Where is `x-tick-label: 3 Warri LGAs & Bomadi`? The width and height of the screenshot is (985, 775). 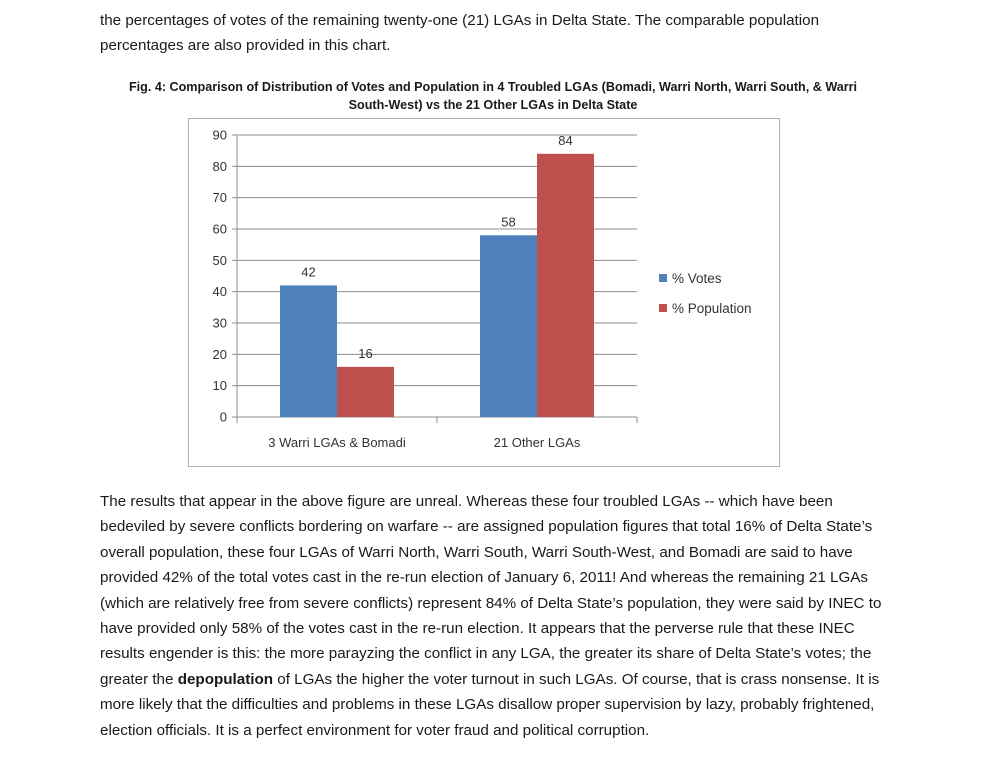 x-tick-label: 3 Warri LGAs & Bomadi is located at coordinates (337, 442).